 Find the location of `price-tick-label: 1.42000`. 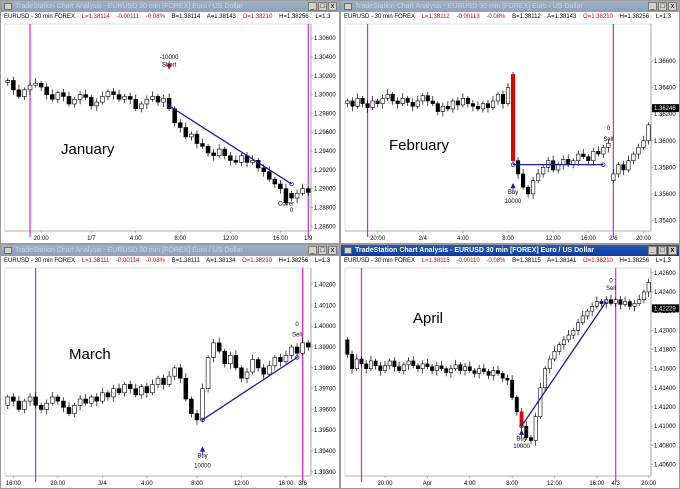

price-tick-label: 1.42000 is located at coordinates (665, 331).